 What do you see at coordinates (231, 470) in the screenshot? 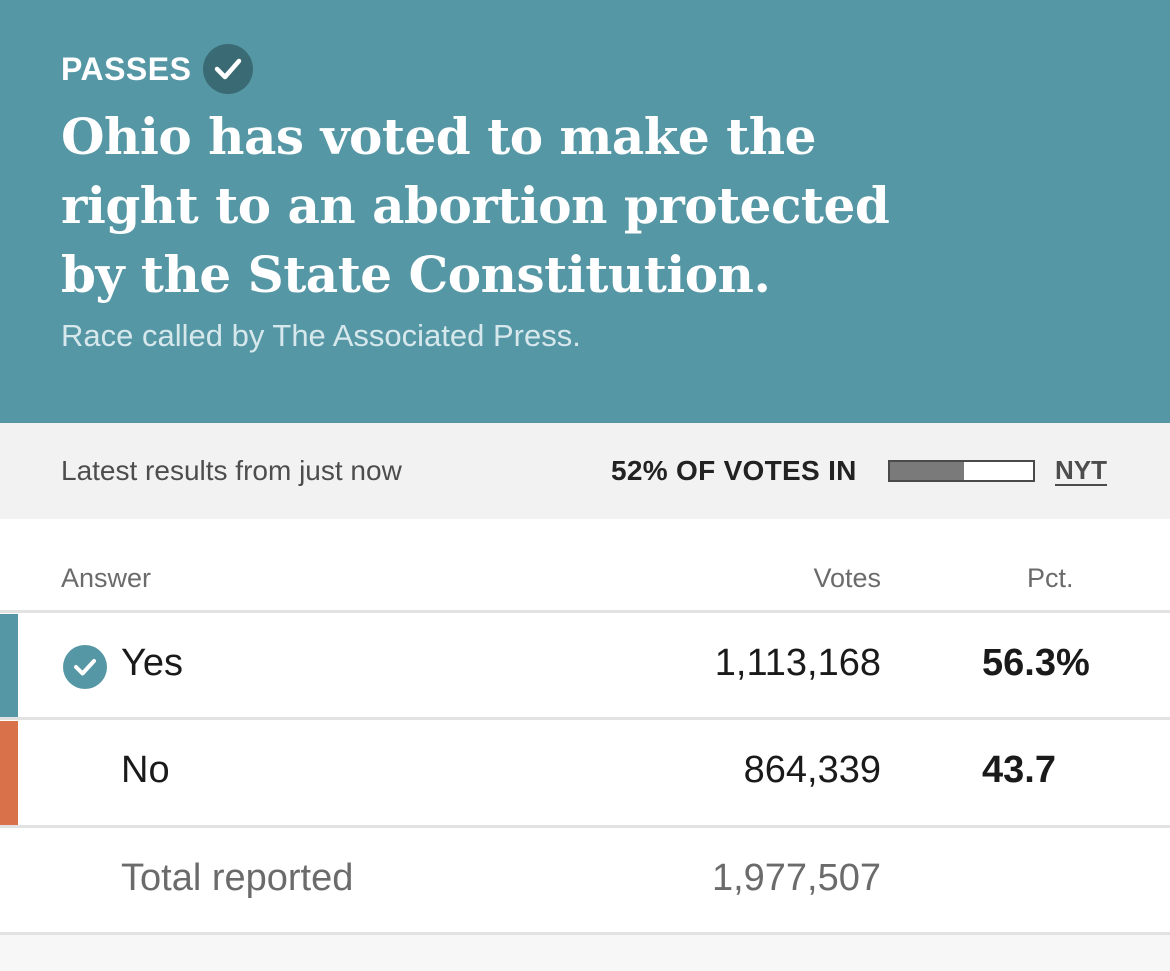
I see `latest-results-text: Latest results from just now` at bounding box center [231, 470].